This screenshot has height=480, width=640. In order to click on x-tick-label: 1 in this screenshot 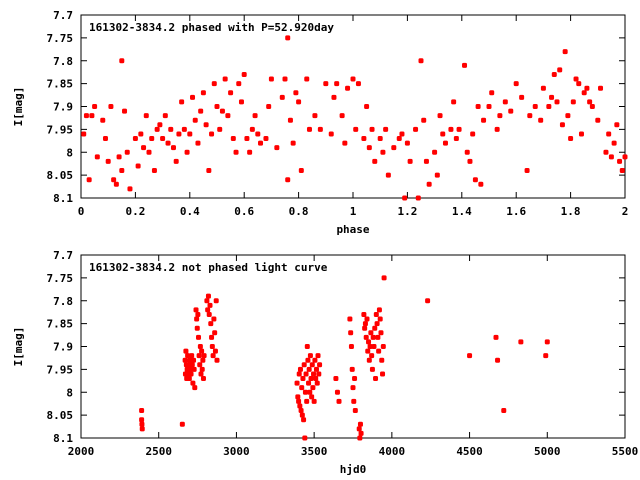, I will do `click(353, 211)`.